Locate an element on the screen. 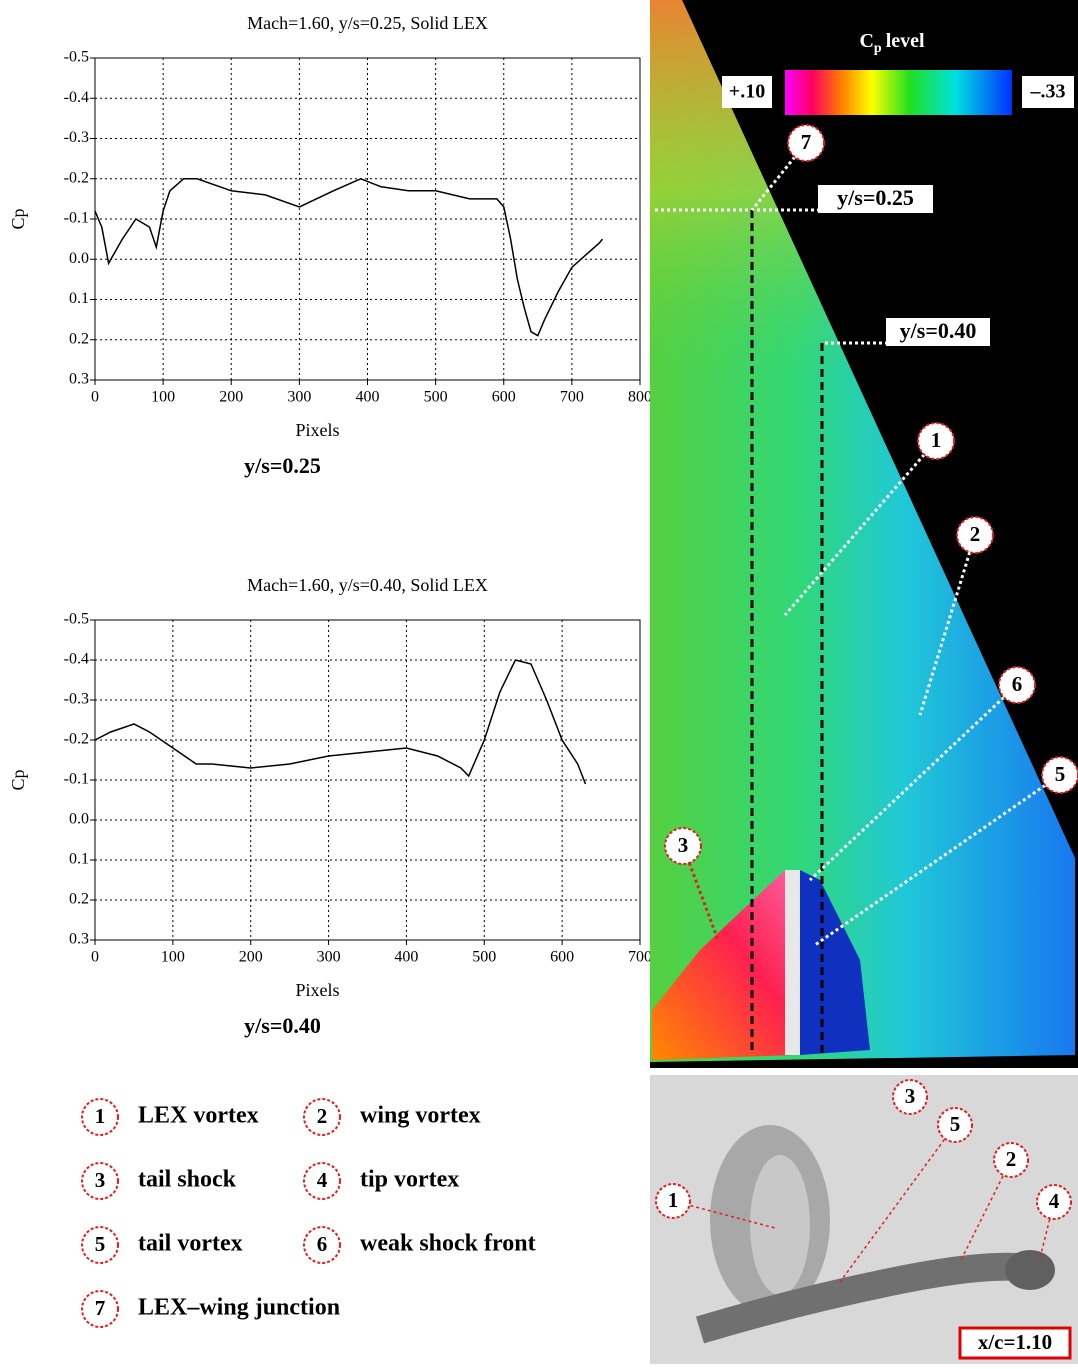 This screenshot has height=1369, width=1078. station-label: y/s=0.40 is located at coordinates (938, 330).